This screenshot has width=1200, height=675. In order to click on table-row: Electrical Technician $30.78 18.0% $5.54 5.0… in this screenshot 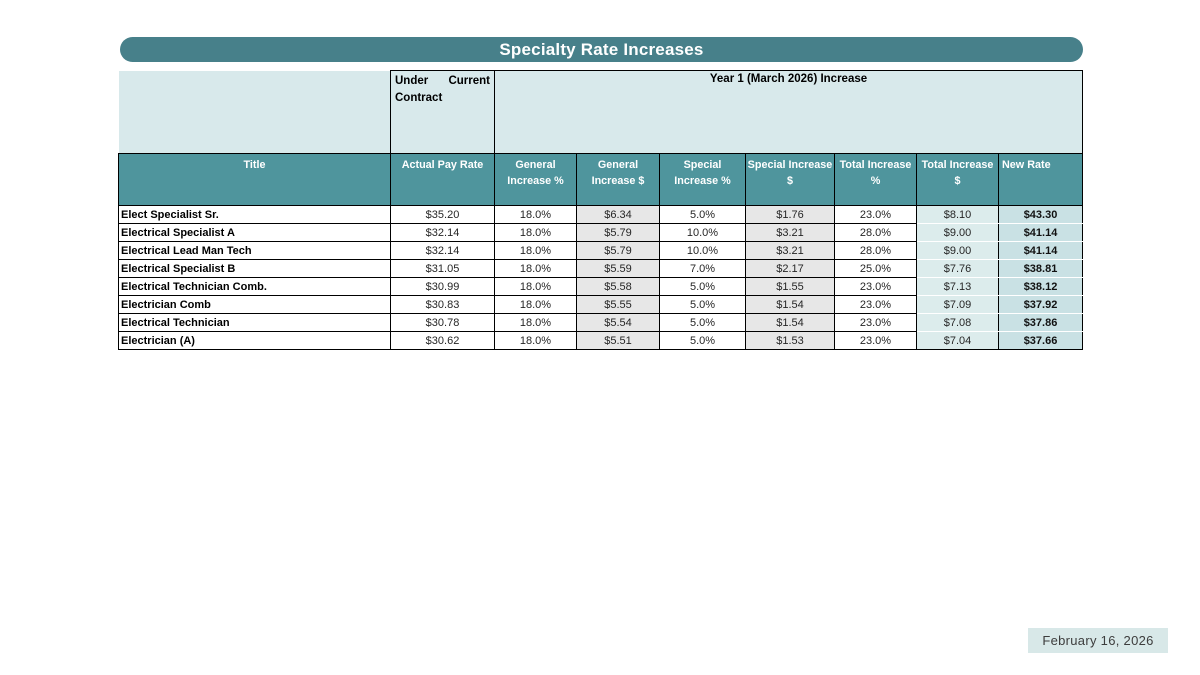, I will do `click(601, 322)`.